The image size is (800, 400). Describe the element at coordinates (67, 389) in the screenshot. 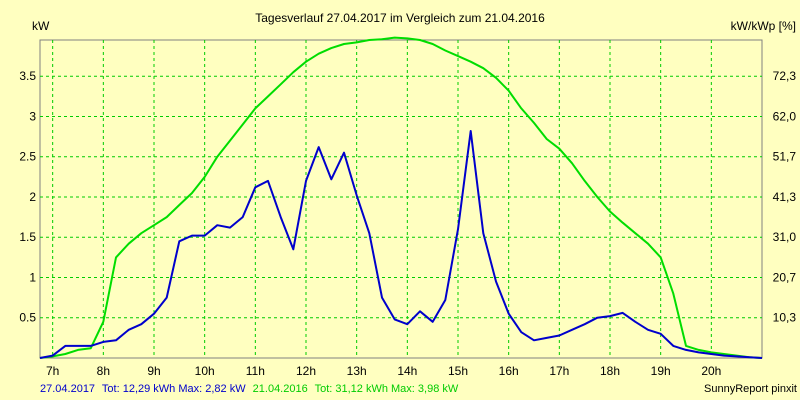

I see `footer-series1-date: 27.04.2017` at that location.